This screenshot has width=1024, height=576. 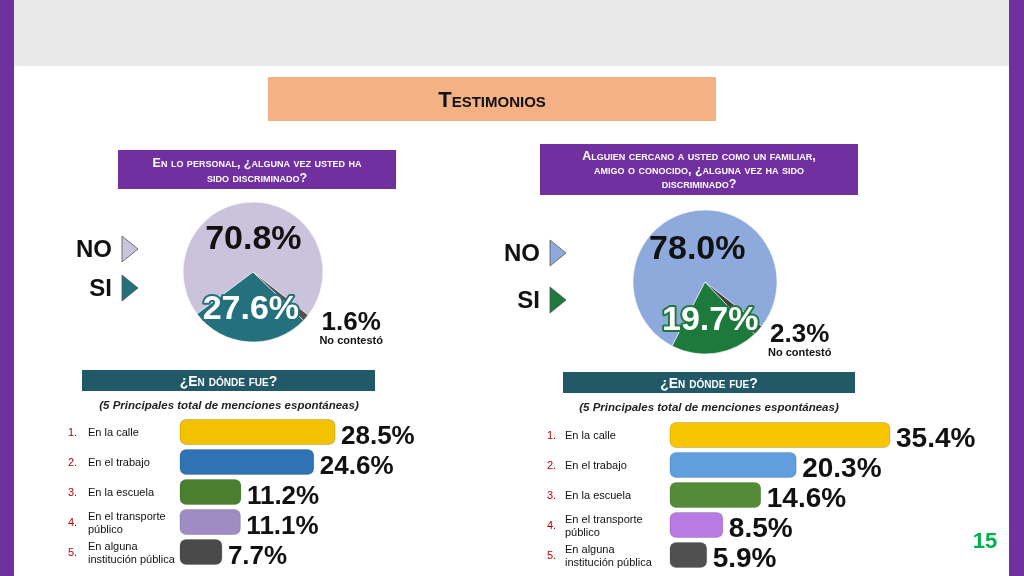 I want to click on data-label: 70.8%, so click(x=253, y=237).